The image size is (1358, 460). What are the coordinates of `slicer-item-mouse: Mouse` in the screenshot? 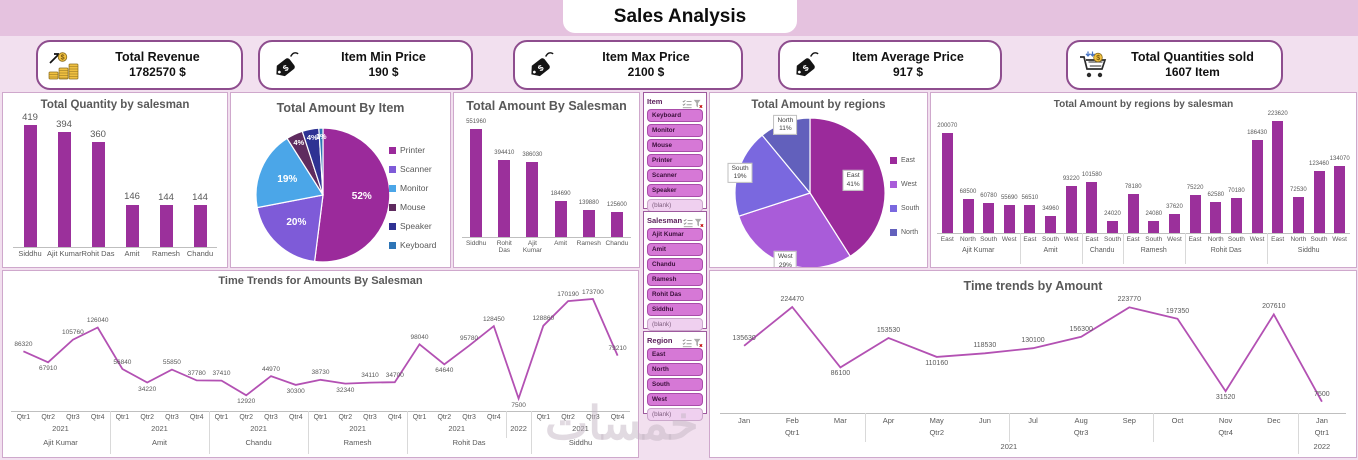 It's located at (675, 145).